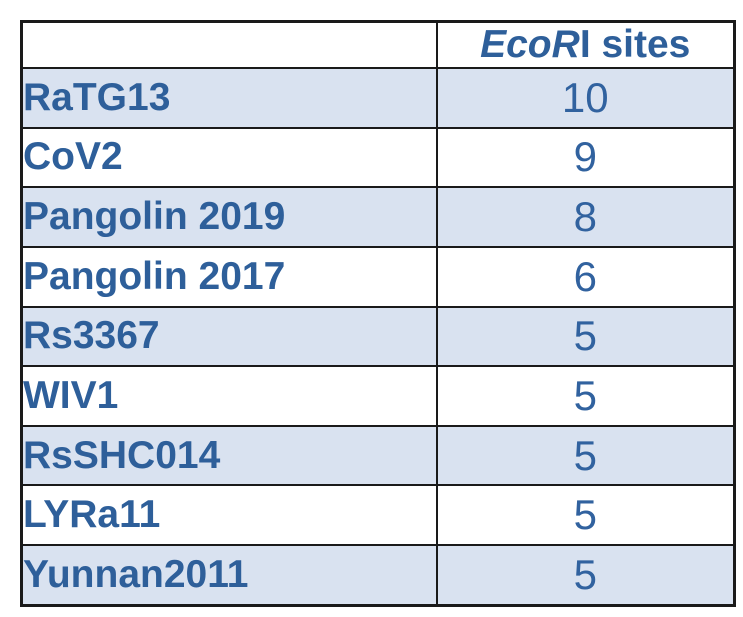 The image size is (743, 617). I want to click on row-value: 10, so click(585, 98).